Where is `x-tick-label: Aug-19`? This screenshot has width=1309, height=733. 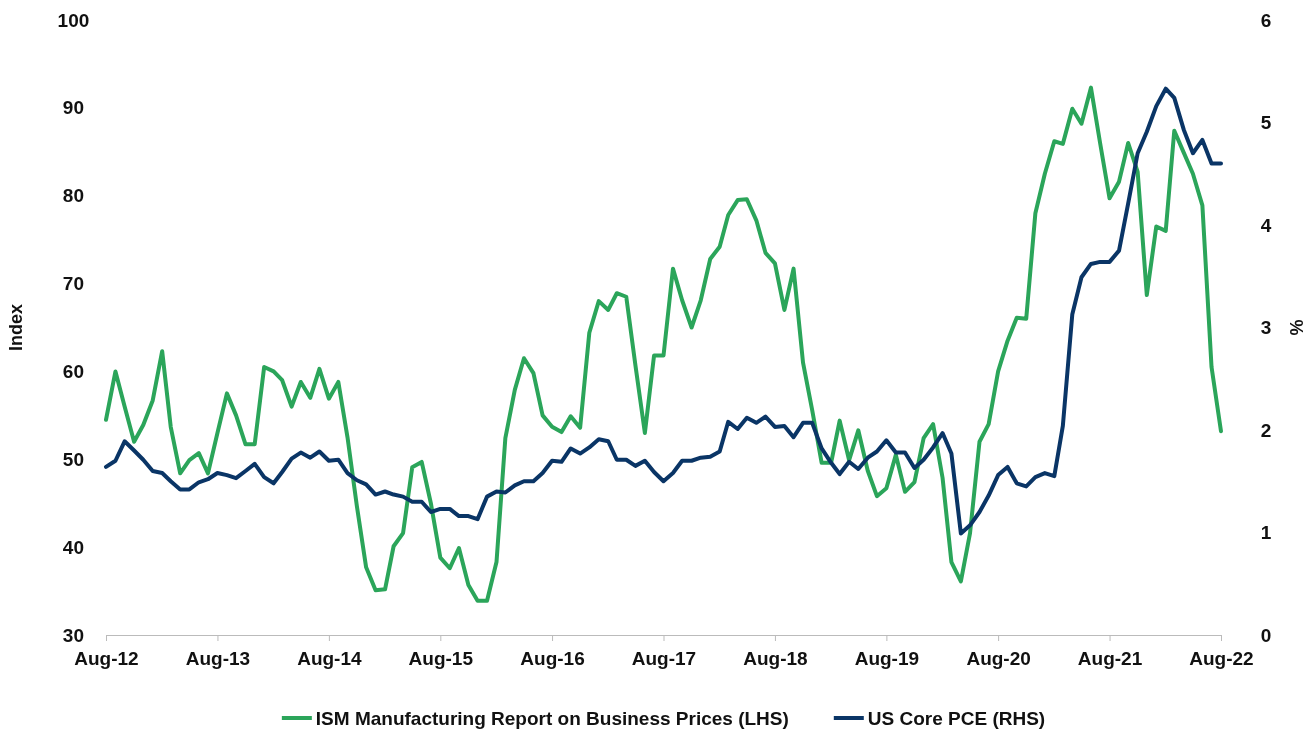 x-tick-label: Aug-19 is located at coordinates (887, 658).